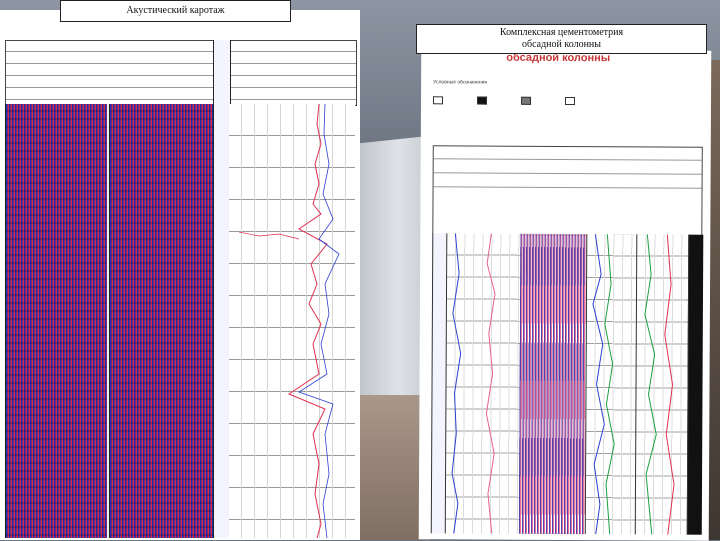  I want to click on track-separator, so click(108, 321).